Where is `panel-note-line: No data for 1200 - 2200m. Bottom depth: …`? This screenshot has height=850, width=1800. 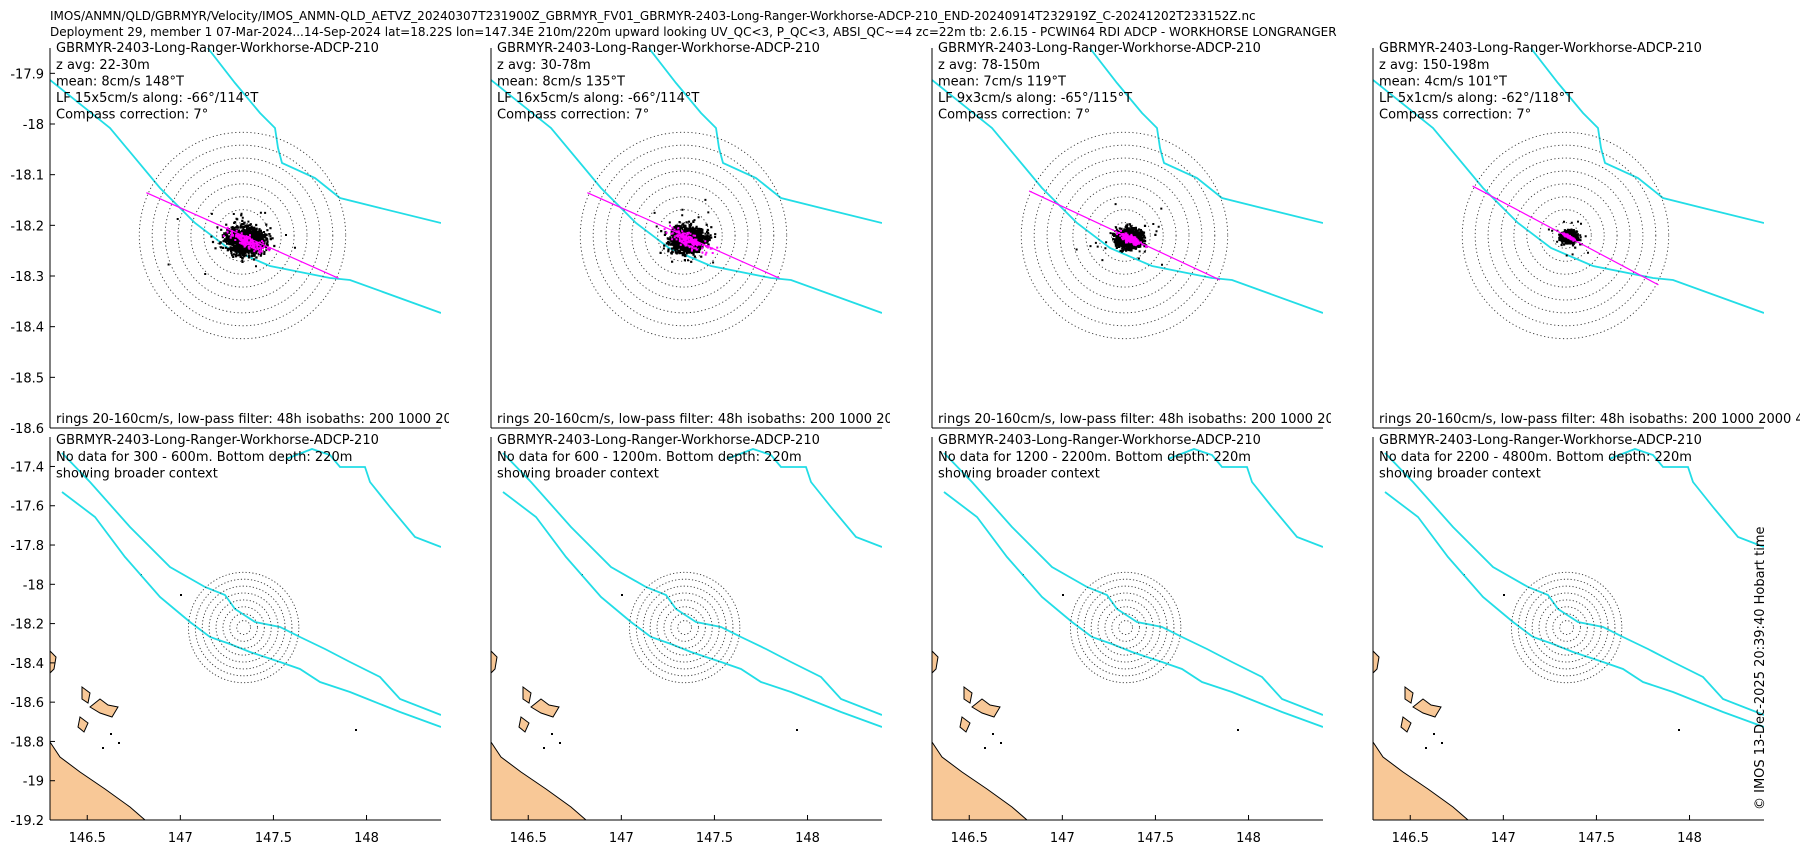 panel-note-line: No data for 1200 - 2200m. Bottom depth: … is located at coordinates (1094, 457).